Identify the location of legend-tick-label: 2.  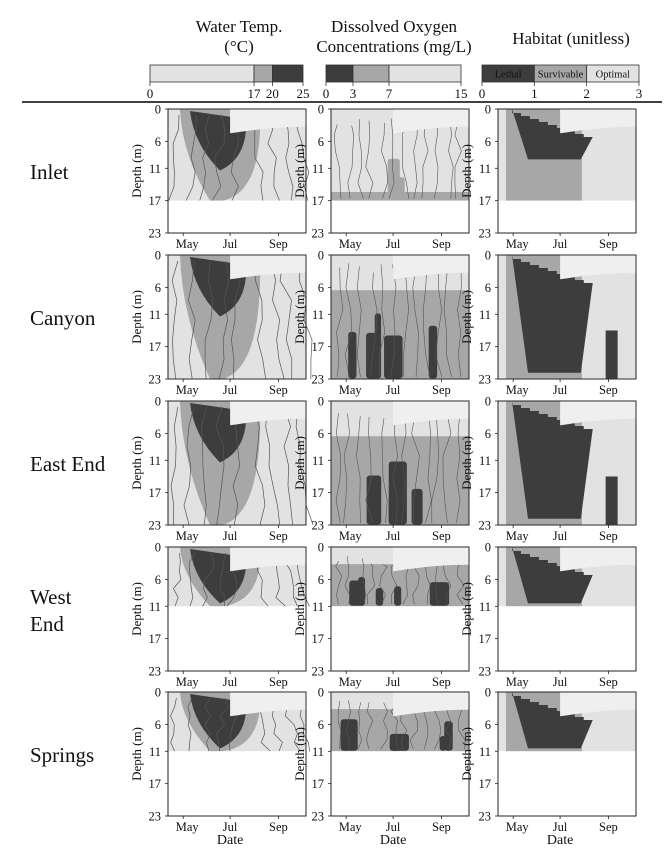
(586, 93).